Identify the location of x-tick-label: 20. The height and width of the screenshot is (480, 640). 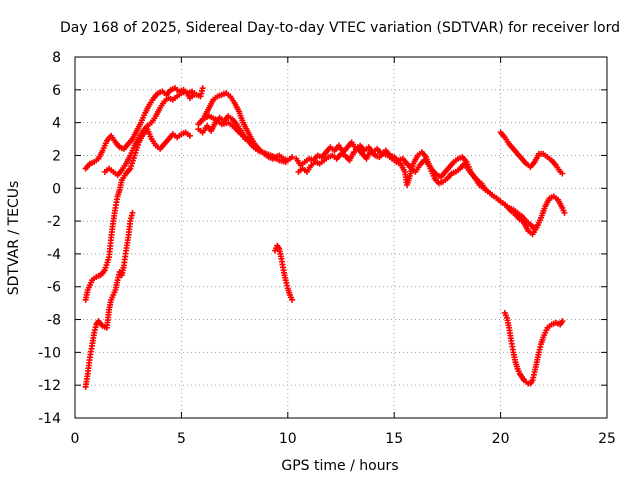
(501, 439).